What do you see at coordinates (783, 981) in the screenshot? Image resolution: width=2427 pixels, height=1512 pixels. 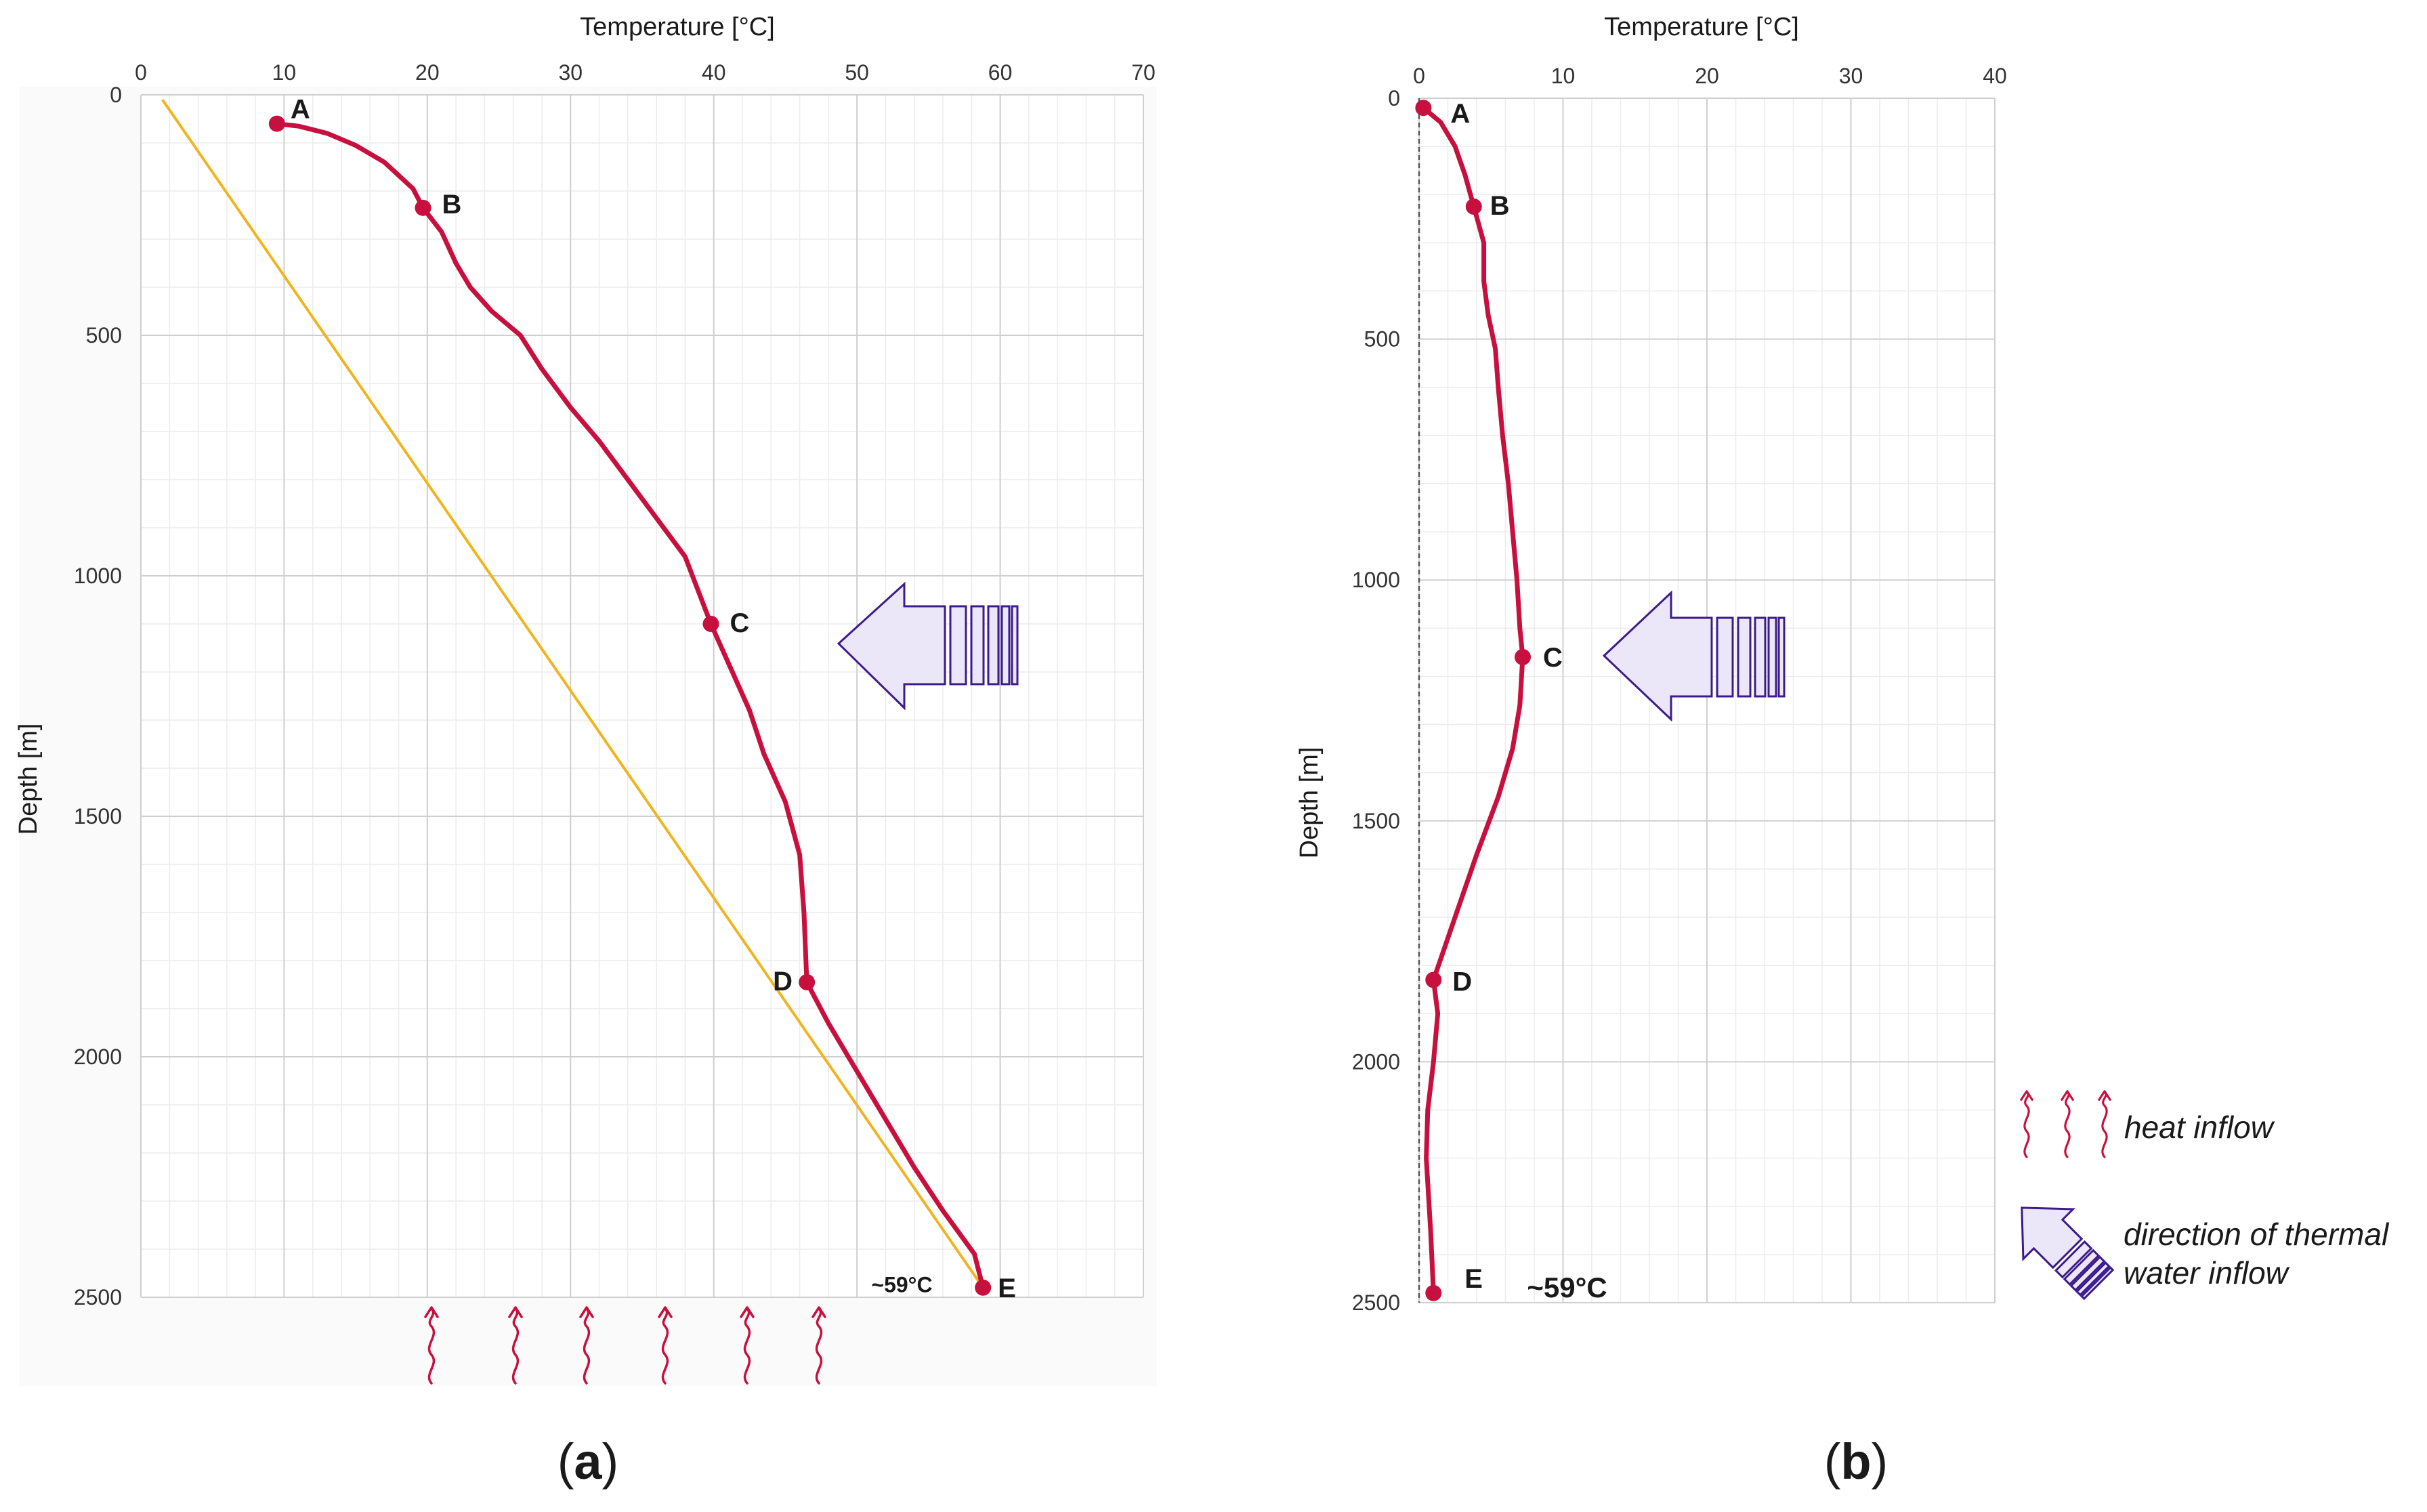 I see `panel-a-point-d-label: D` at bounding box center [783, 981].